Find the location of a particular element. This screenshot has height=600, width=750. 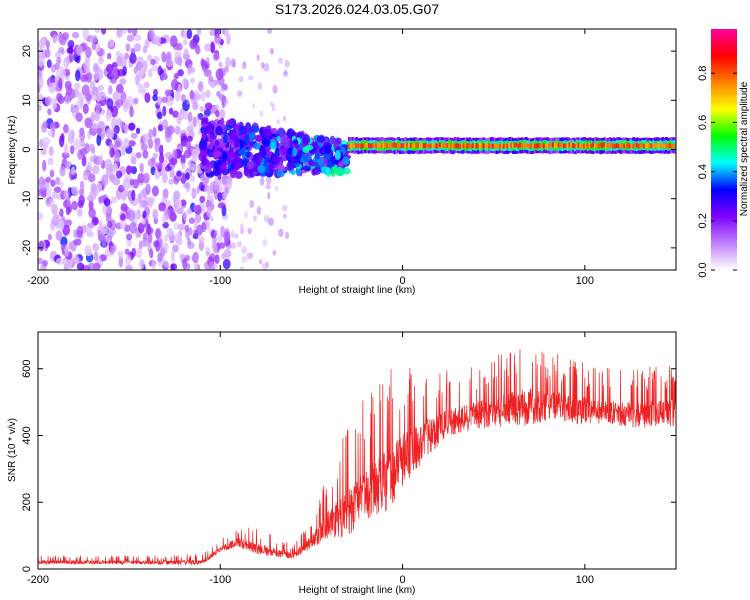

colorbar-ticks: 0.0 0.2 0.4 0.6 0.8 is located at coordinates (717, 172).